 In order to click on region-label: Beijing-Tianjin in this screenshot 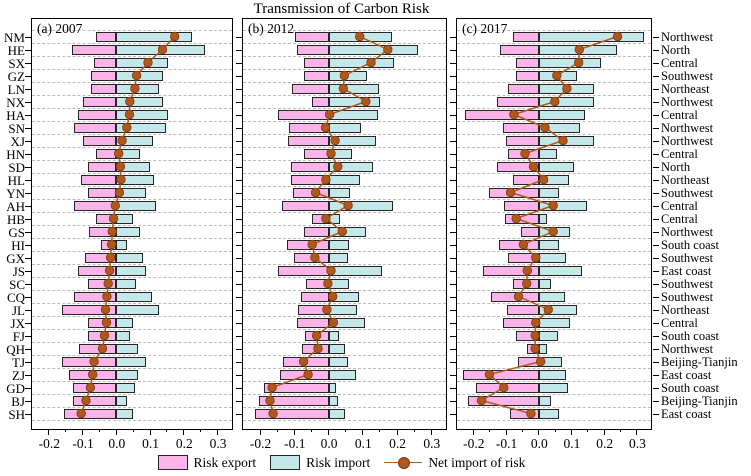, I will do `click(699, 400)`.